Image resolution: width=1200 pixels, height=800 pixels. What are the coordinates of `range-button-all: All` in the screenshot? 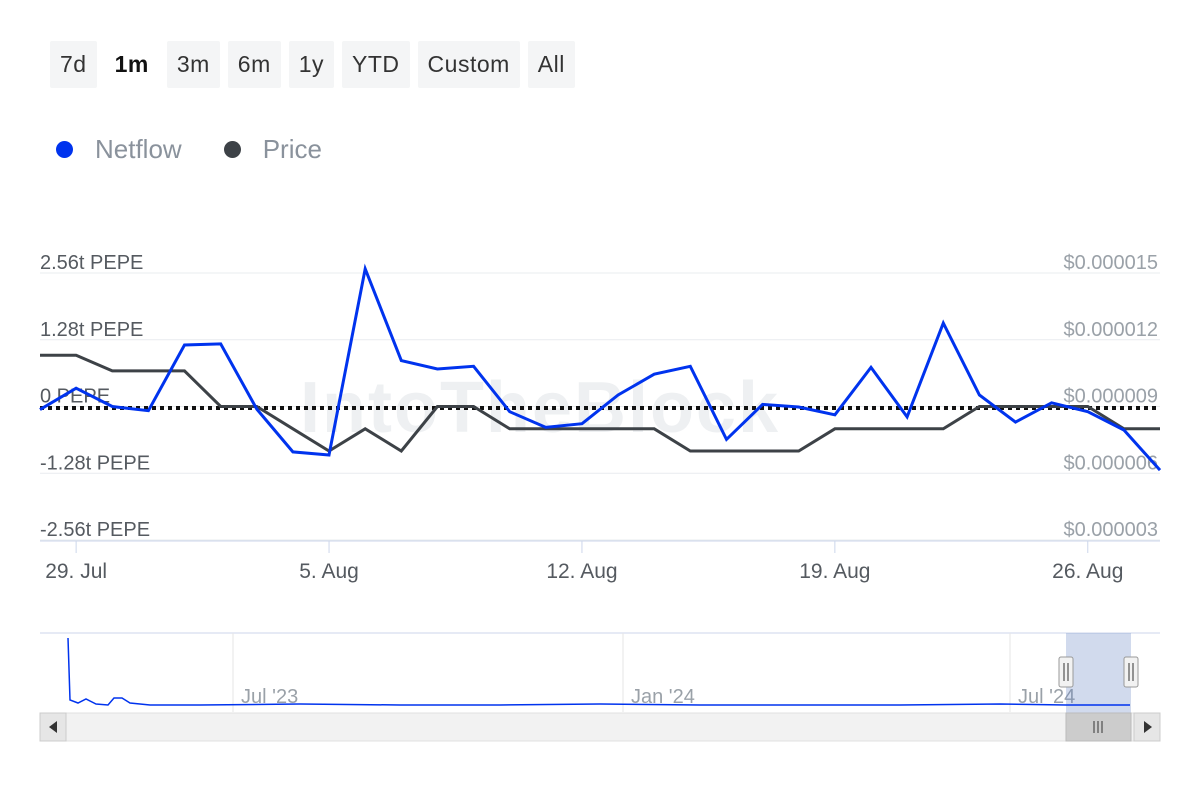 It's located at (551, 64).